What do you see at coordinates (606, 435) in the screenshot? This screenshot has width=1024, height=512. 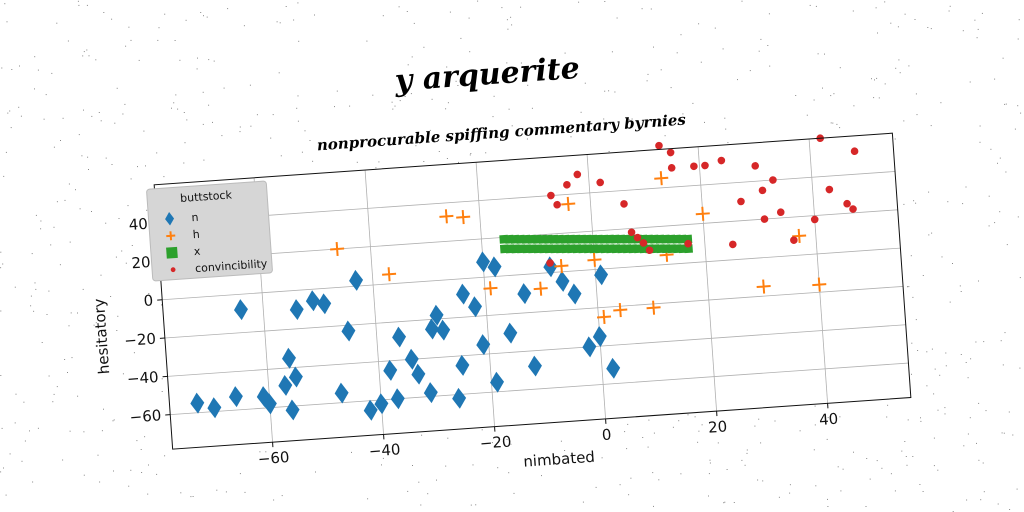 I see `x-tick-label: 0` at bounding box center [606, 435].